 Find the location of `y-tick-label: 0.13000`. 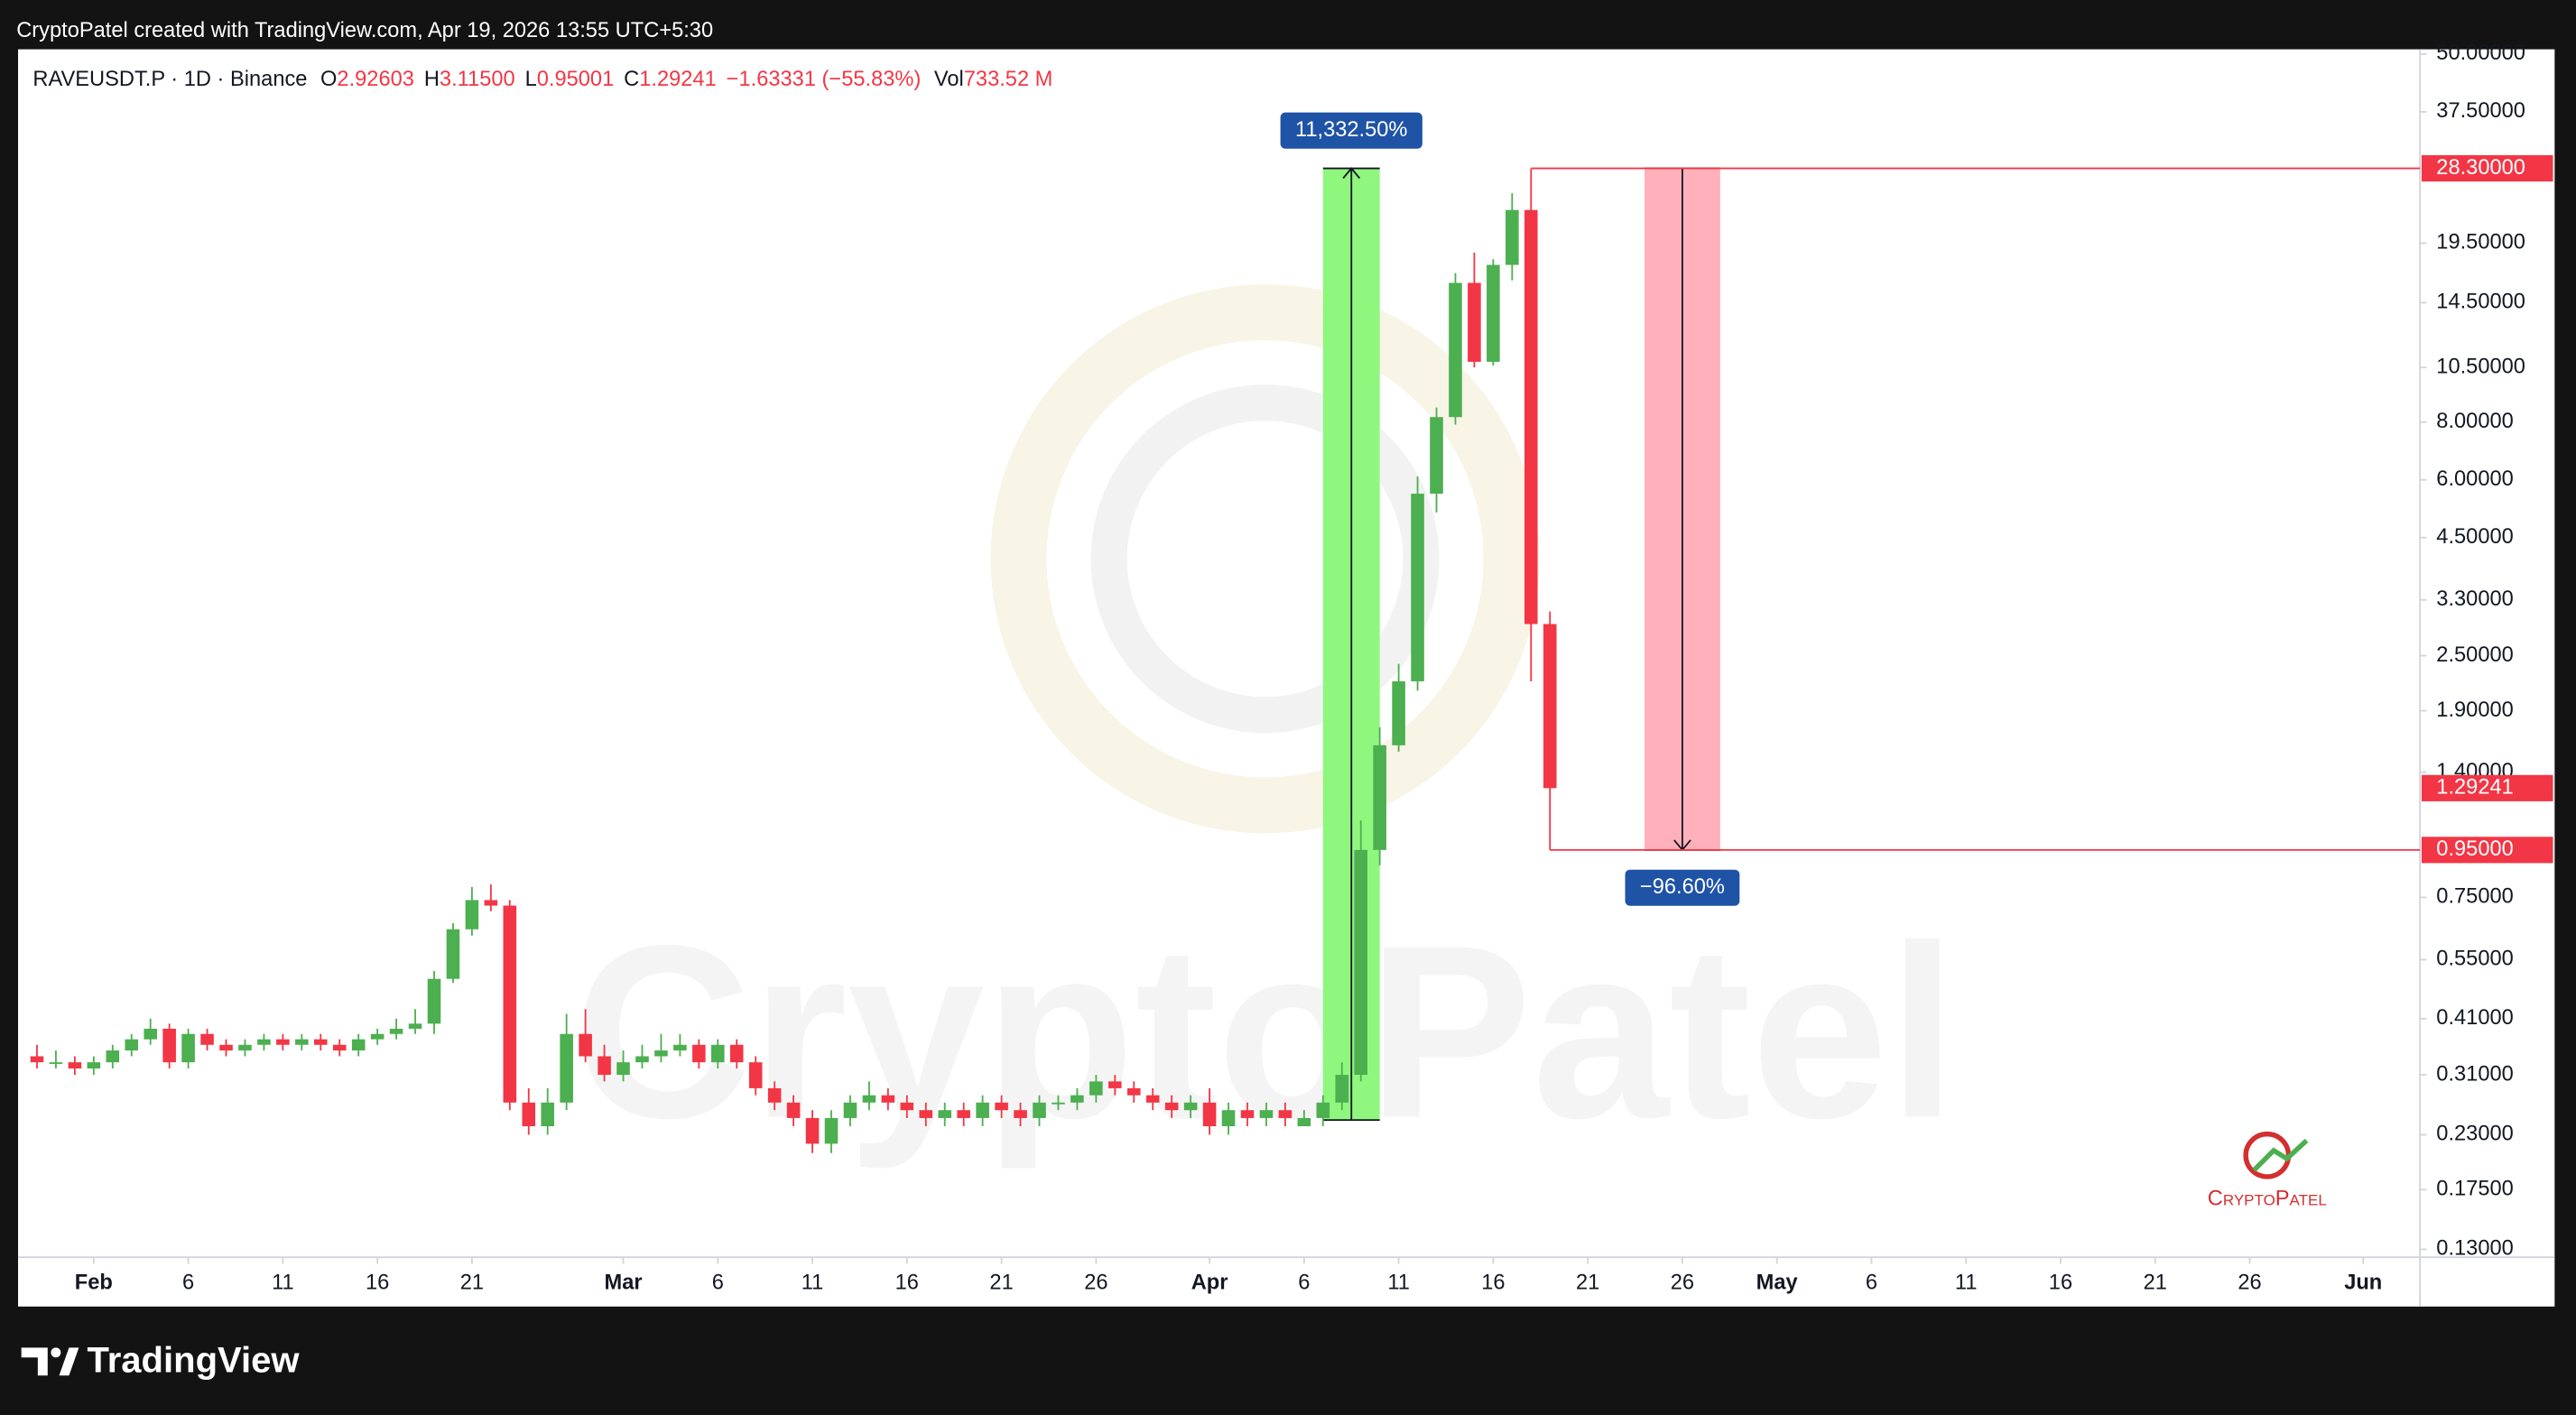

y-tick-label: 0.13000 is located at coordinates (2474, 1249).